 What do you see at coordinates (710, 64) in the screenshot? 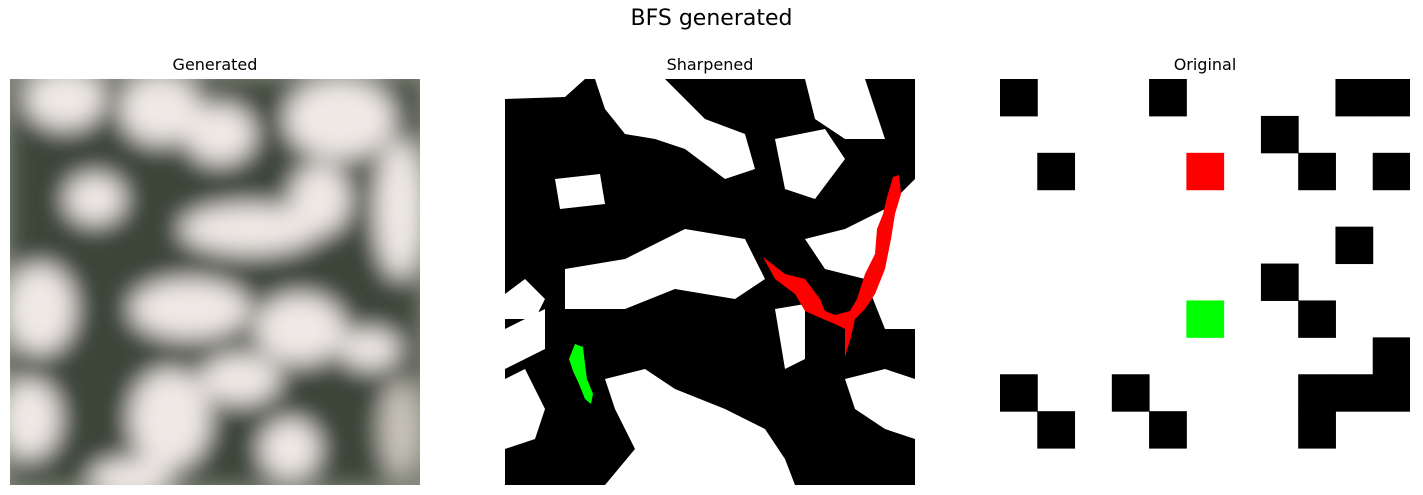
I see `panel-title-sharpened: Sharpened` at bounding box center [710, 64].